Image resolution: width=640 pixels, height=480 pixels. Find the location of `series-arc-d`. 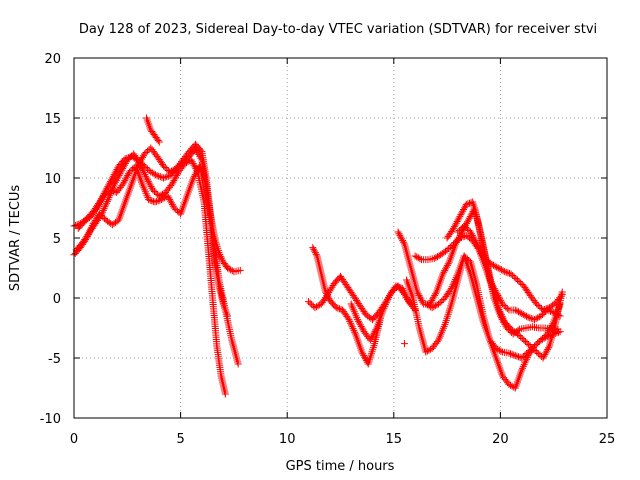

series-arc-d is located at coordinates (158, 265).